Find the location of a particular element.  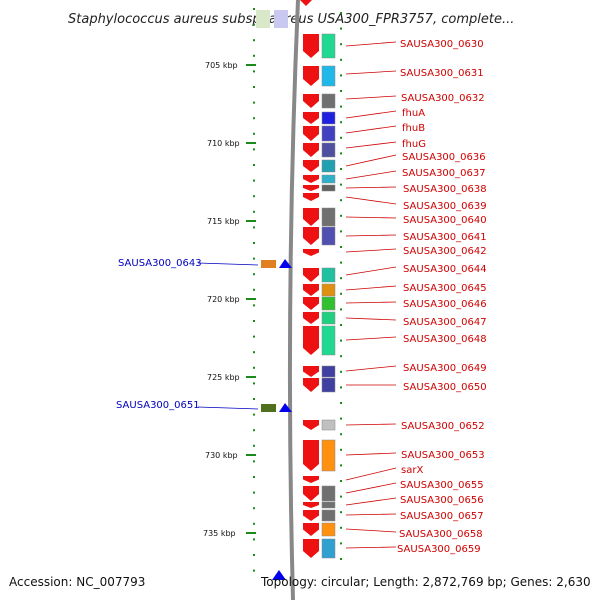

reverse-gene-label: SAUSA300_0650 is located at coordinates (445, 387).